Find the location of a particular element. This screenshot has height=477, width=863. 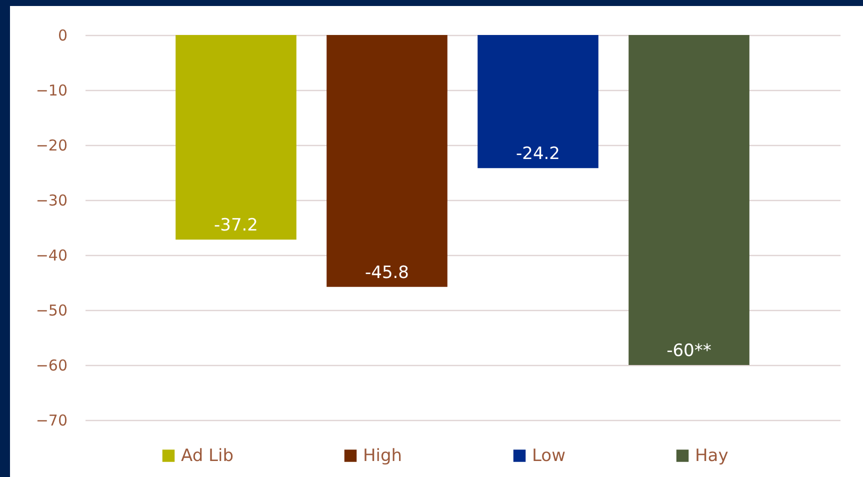

data-label: -24.2 is located at coordinates (538, 154).